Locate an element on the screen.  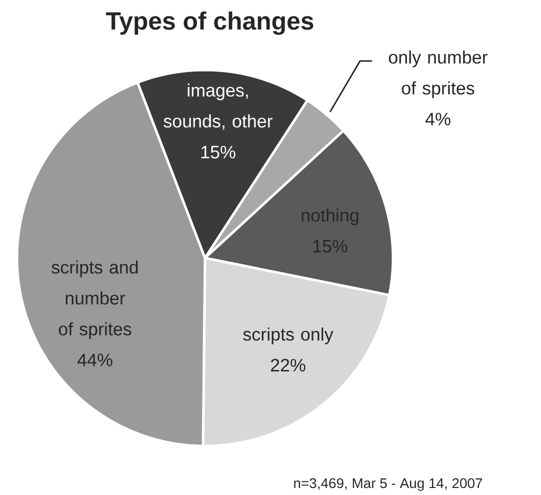
data-label: 4% is located at coordinates (437, 119).